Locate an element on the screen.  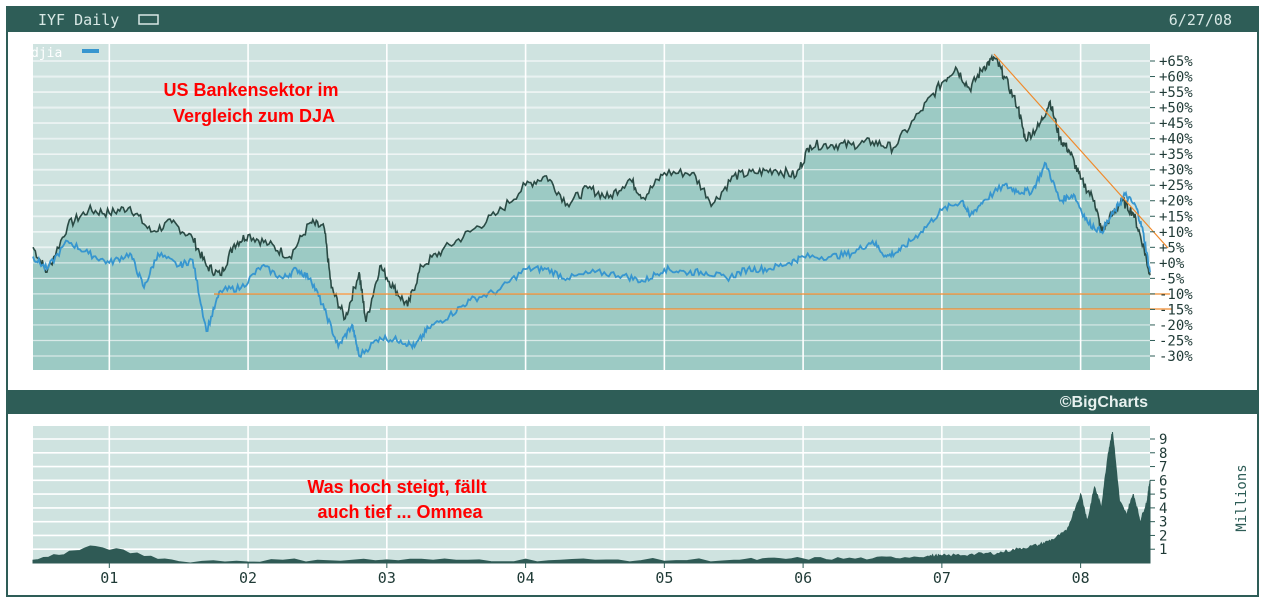
annotation-bottom-line1: Was hoch steigt, fällt is located at coordinates (396, 487).